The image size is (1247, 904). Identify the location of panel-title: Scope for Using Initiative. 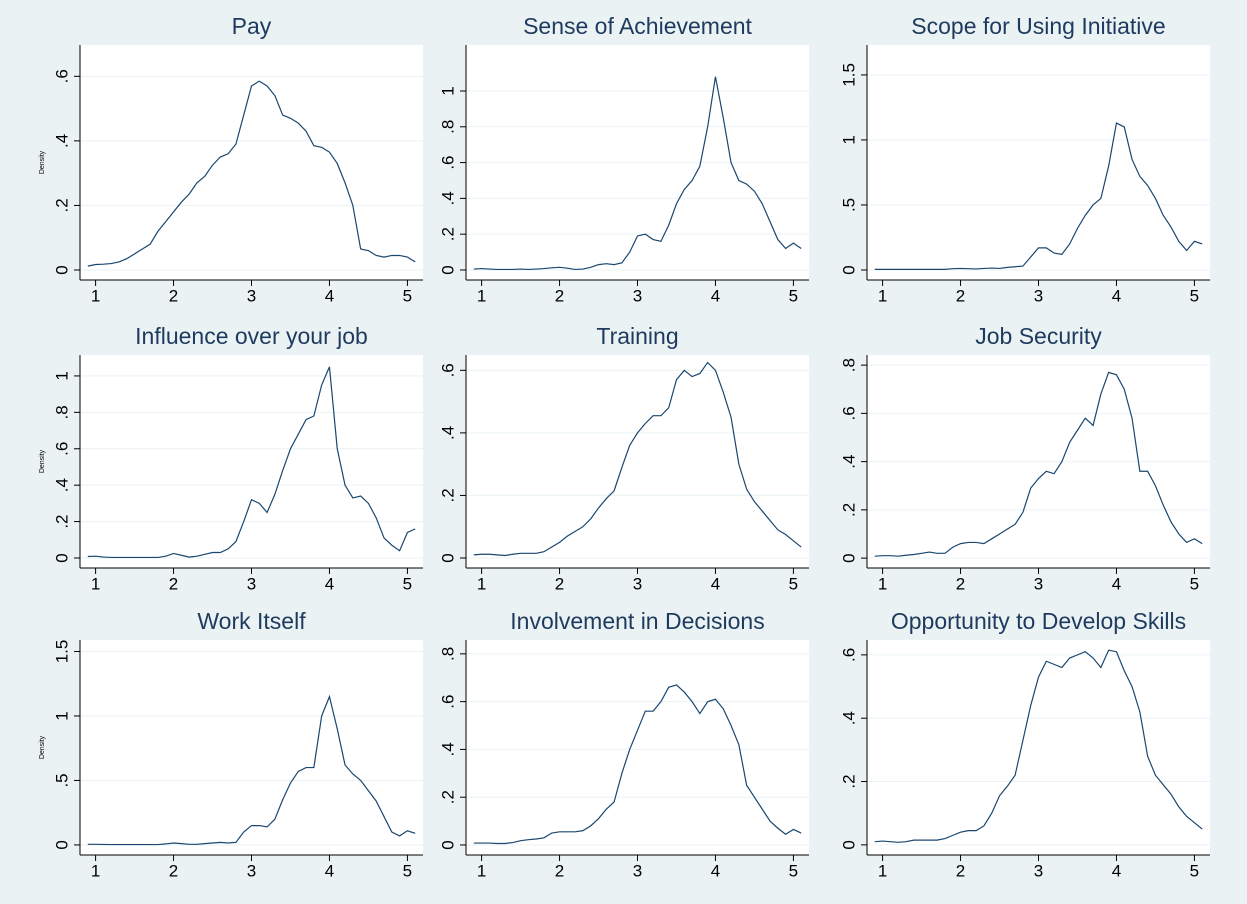
(1038, 26).